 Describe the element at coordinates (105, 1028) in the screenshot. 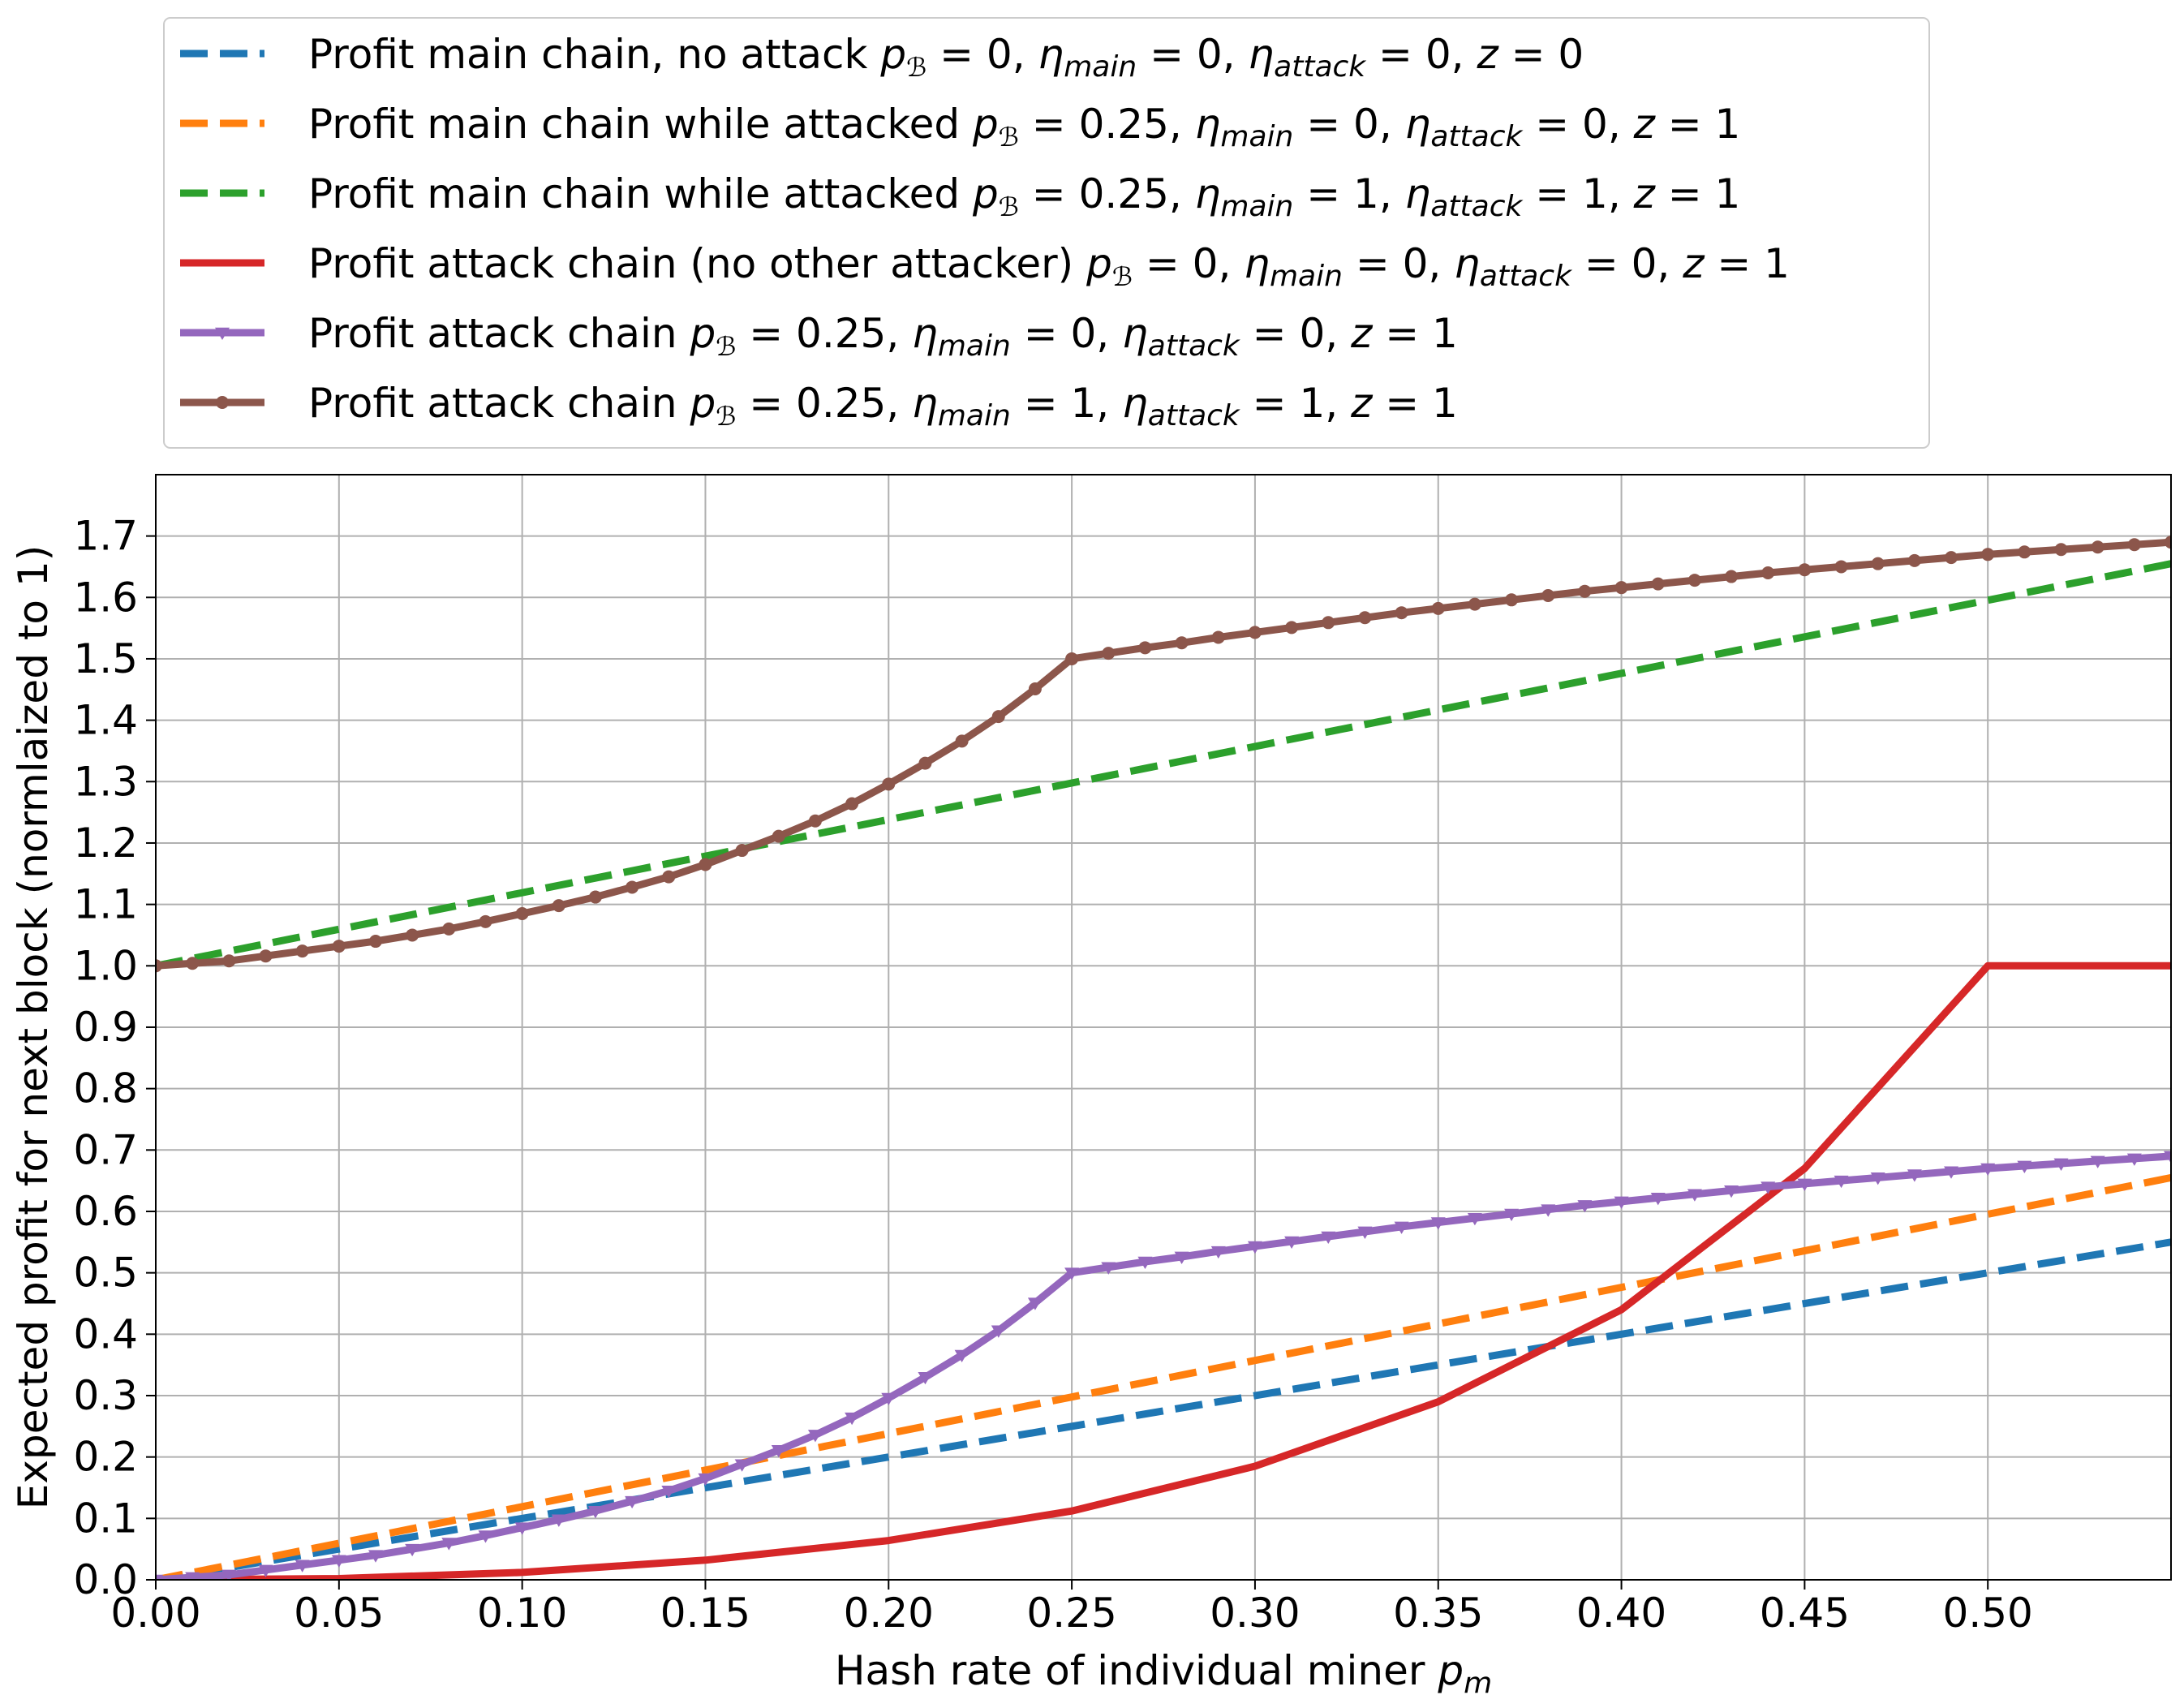

I see `y-tick-label: 0.9` at that location.